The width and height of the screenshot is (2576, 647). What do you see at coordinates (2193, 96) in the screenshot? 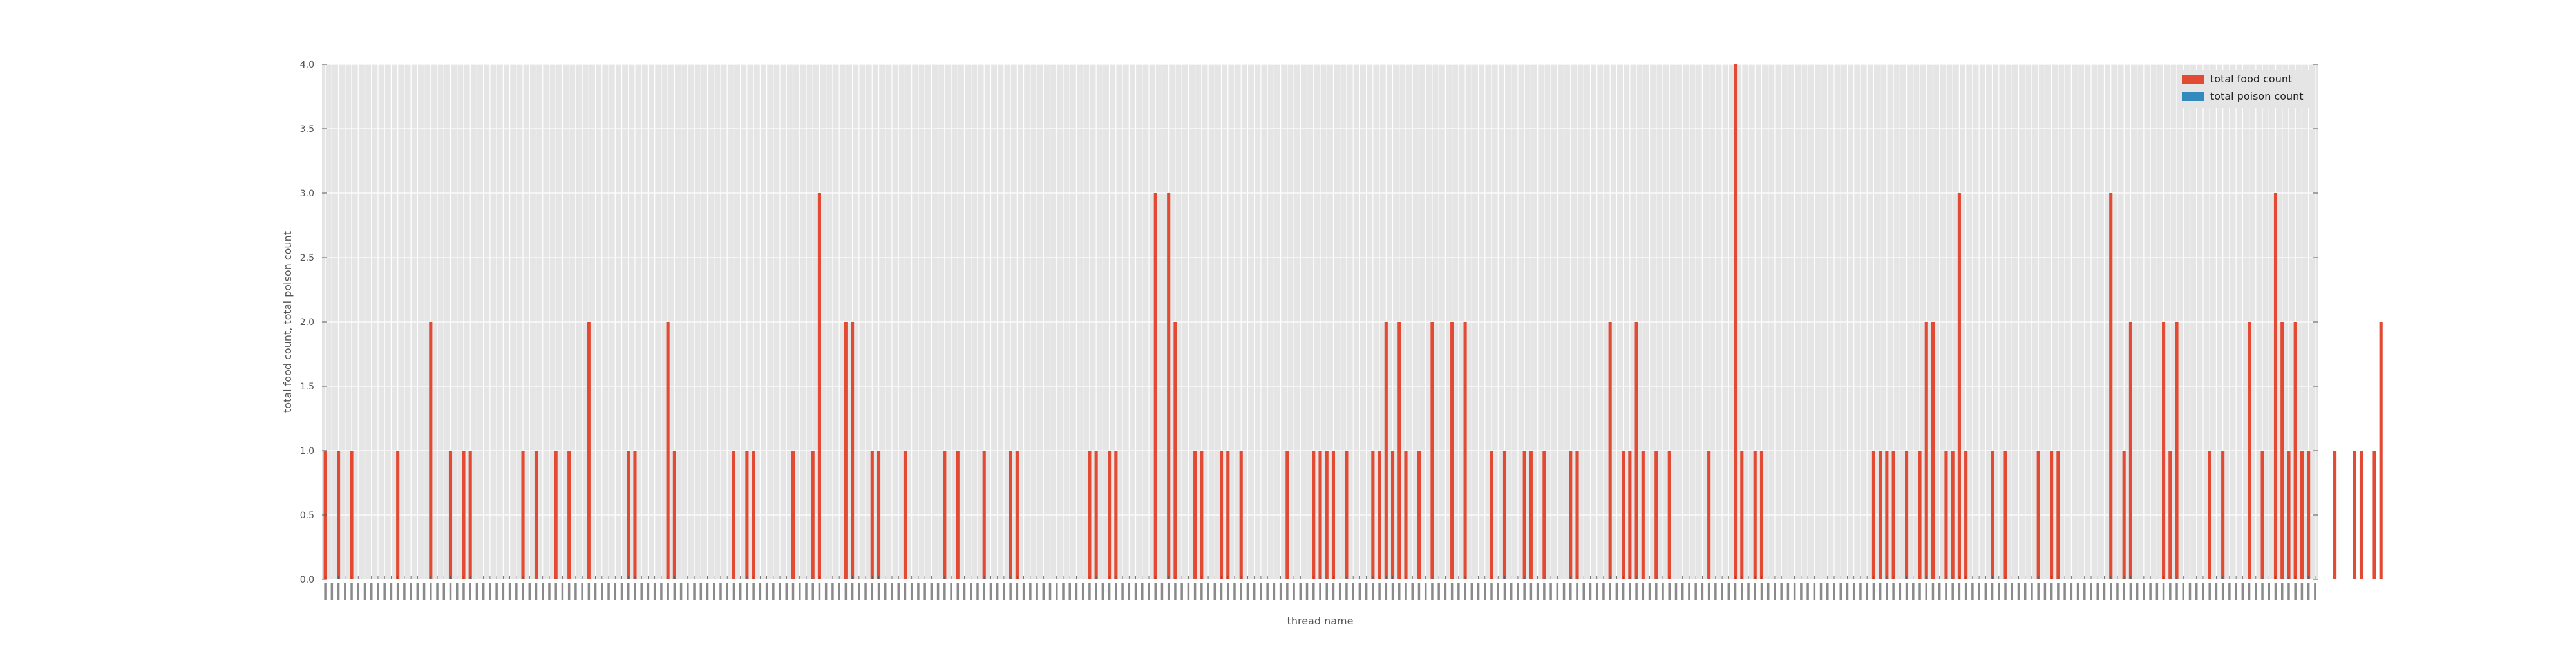
I see `legend-swatch-poison` at bounding box center [2193, 96].